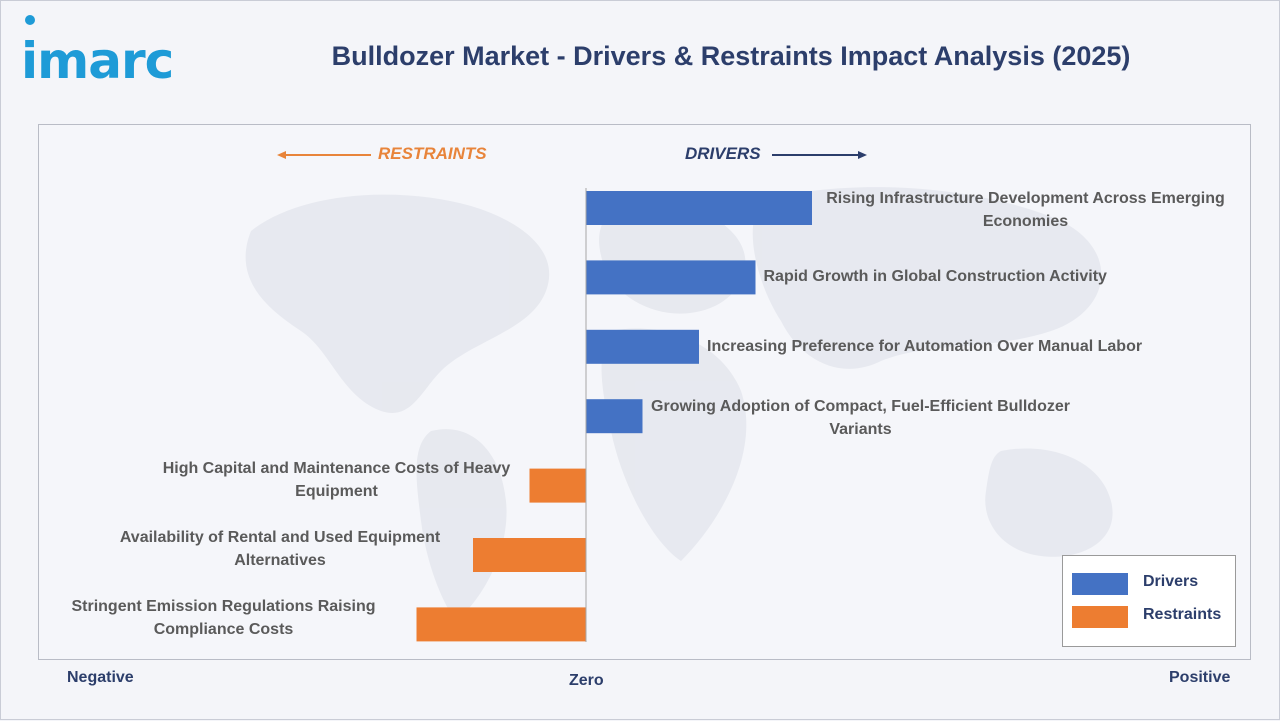 The width and height of the screenshot is (1280, 721). What do you see at coordinates (572, 155) in the screenshot?
I see `direction-arrows` at bounding box center [572, 155].